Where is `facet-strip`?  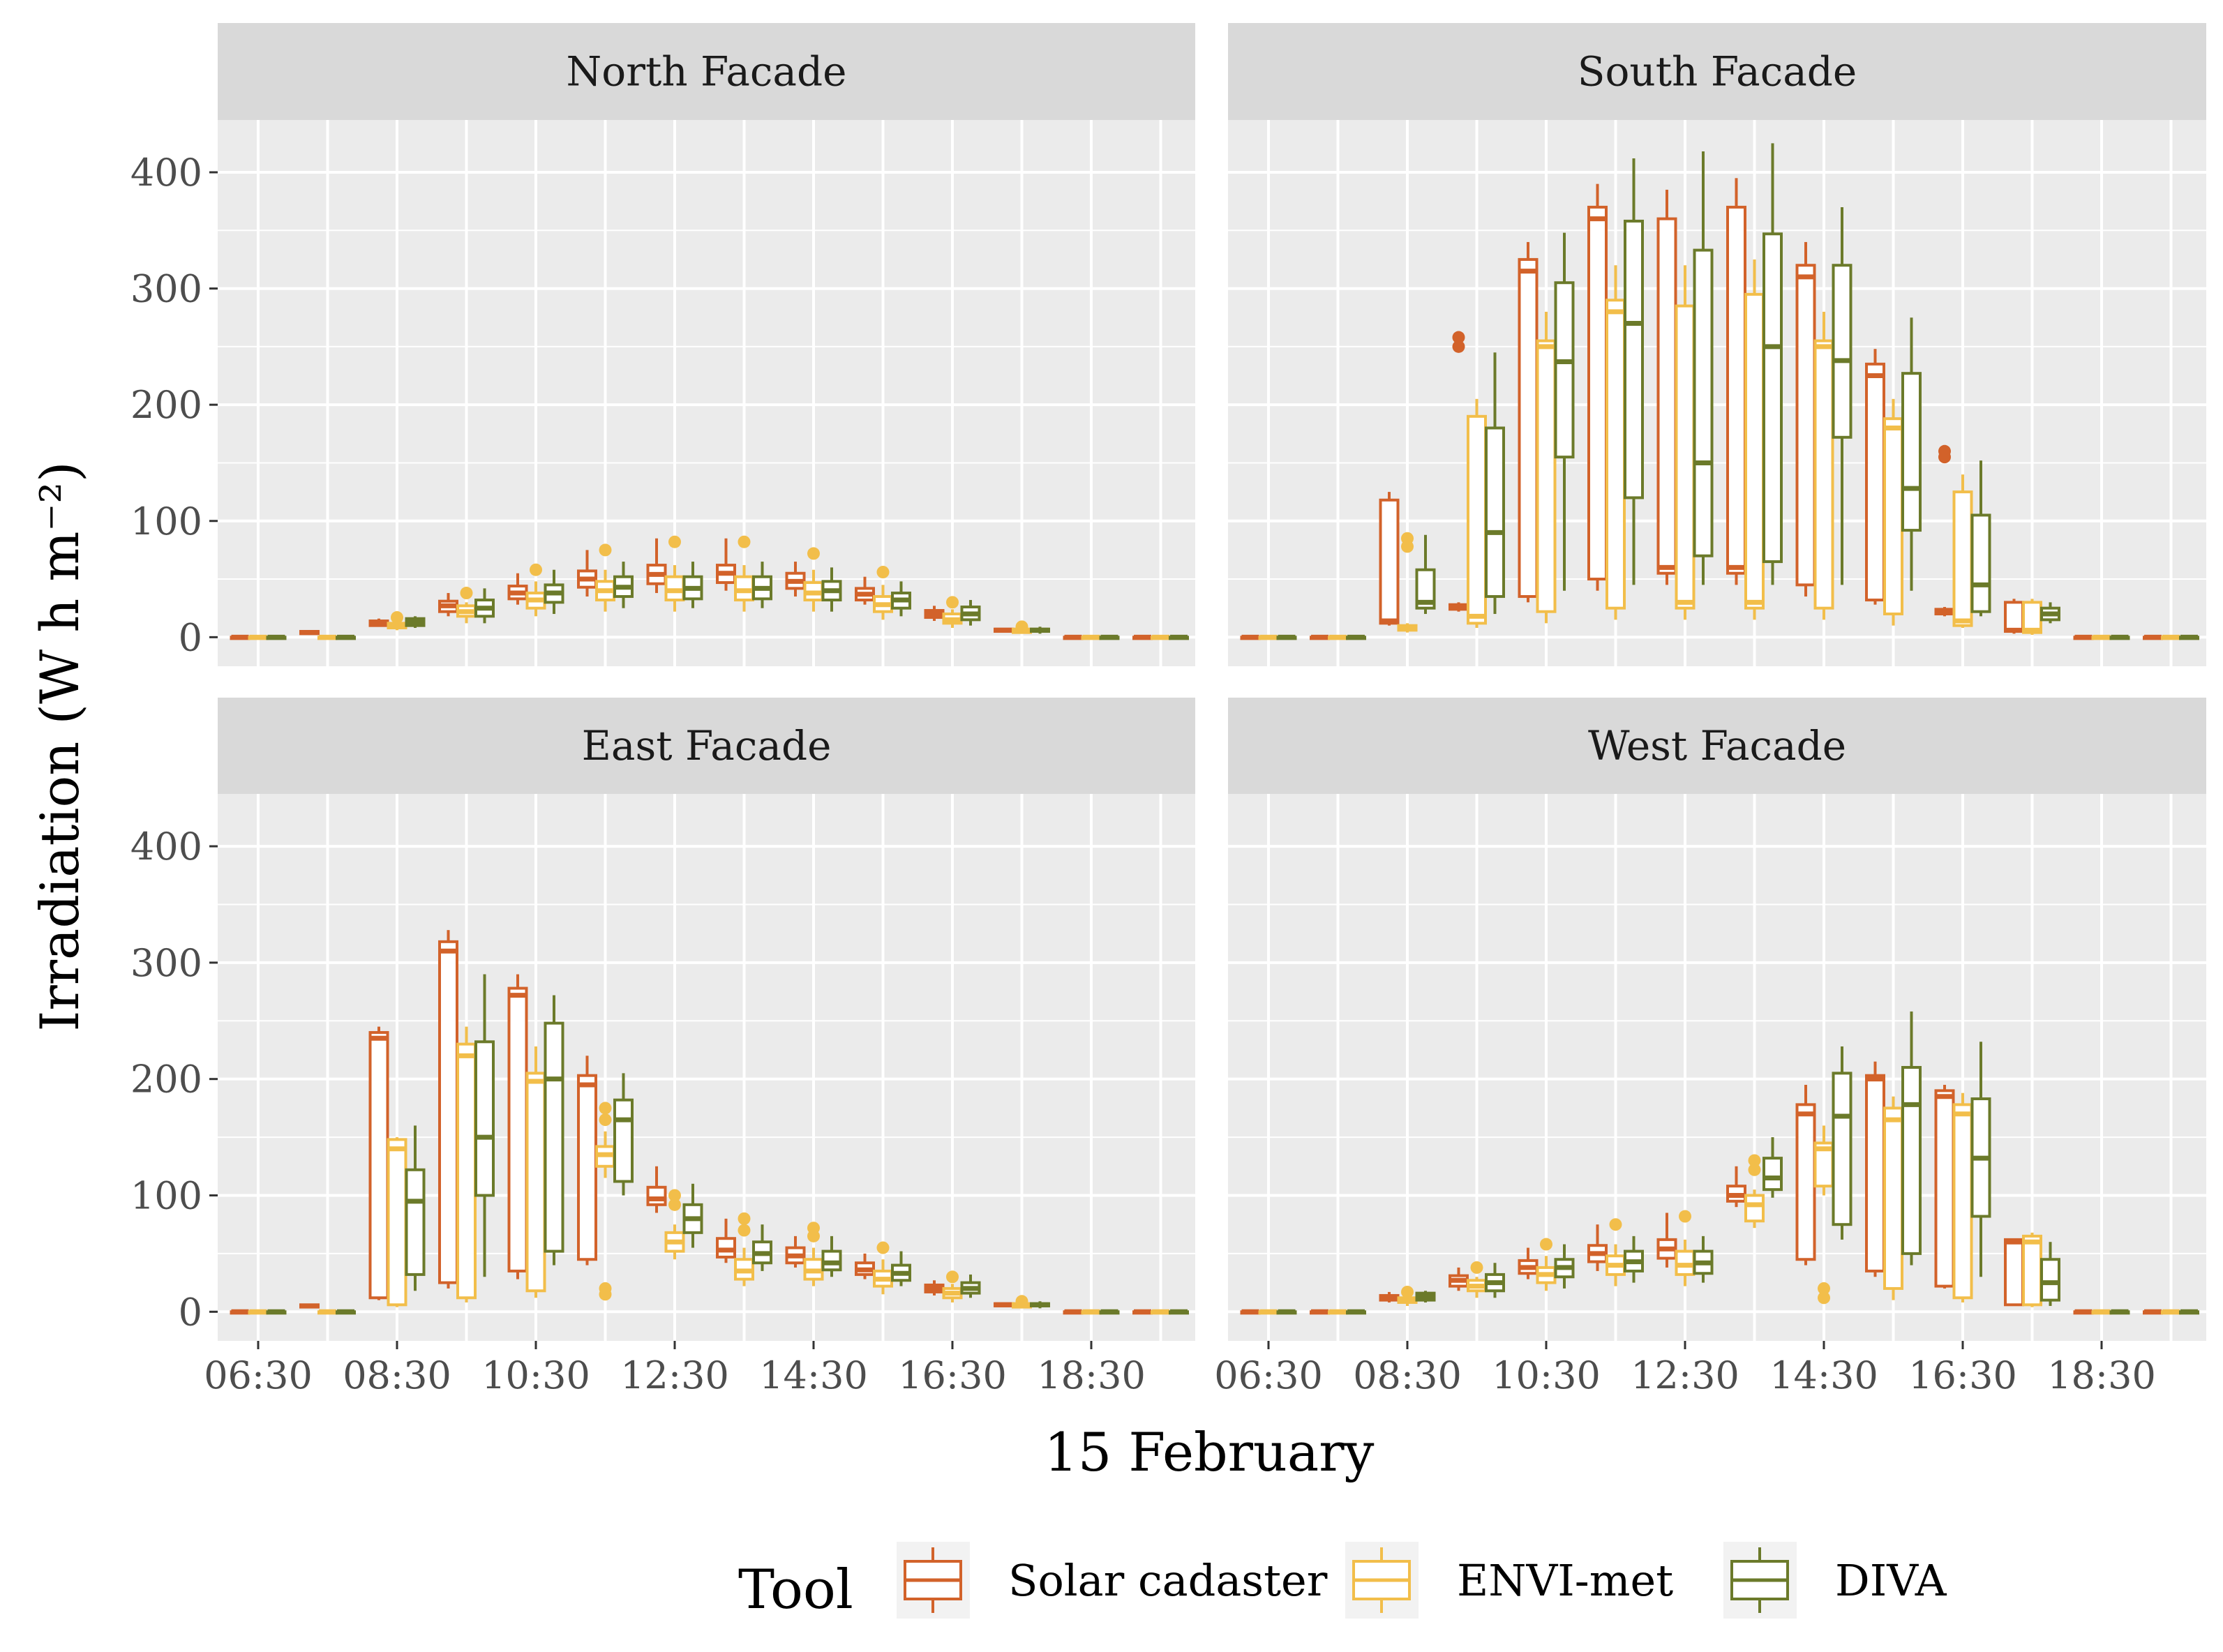
facet-strip is located at coordinates (706, 746).